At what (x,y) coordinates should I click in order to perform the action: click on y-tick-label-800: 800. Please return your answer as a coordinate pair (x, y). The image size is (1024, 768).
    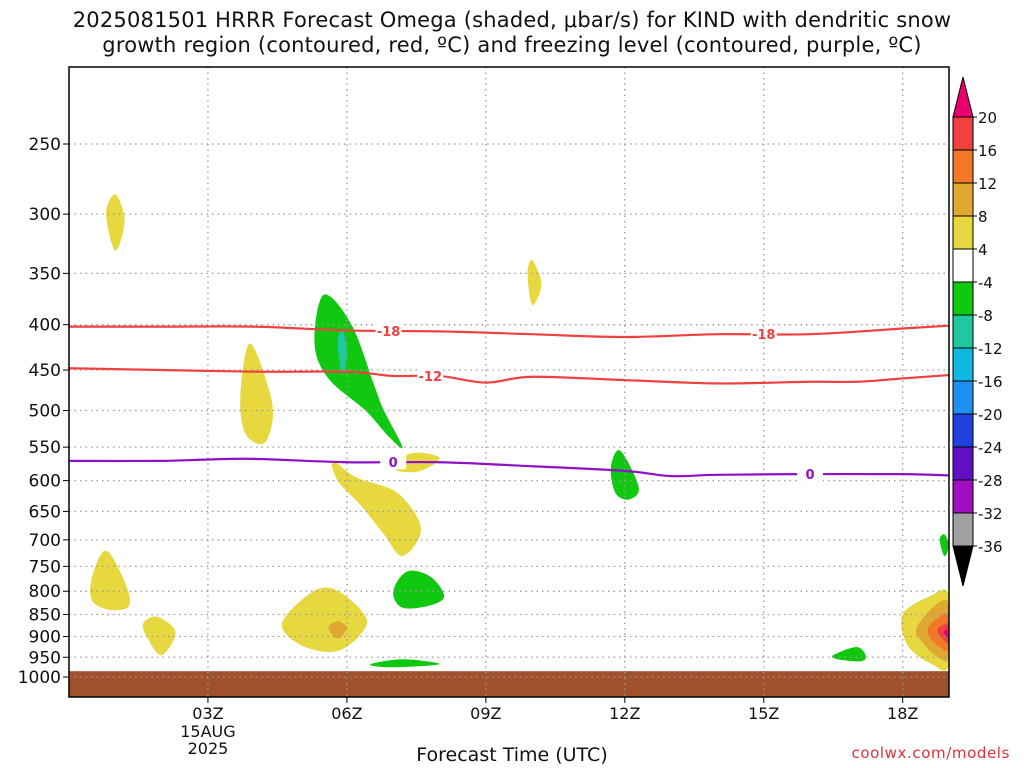
    Looking at the image, I should click on (45, 592).